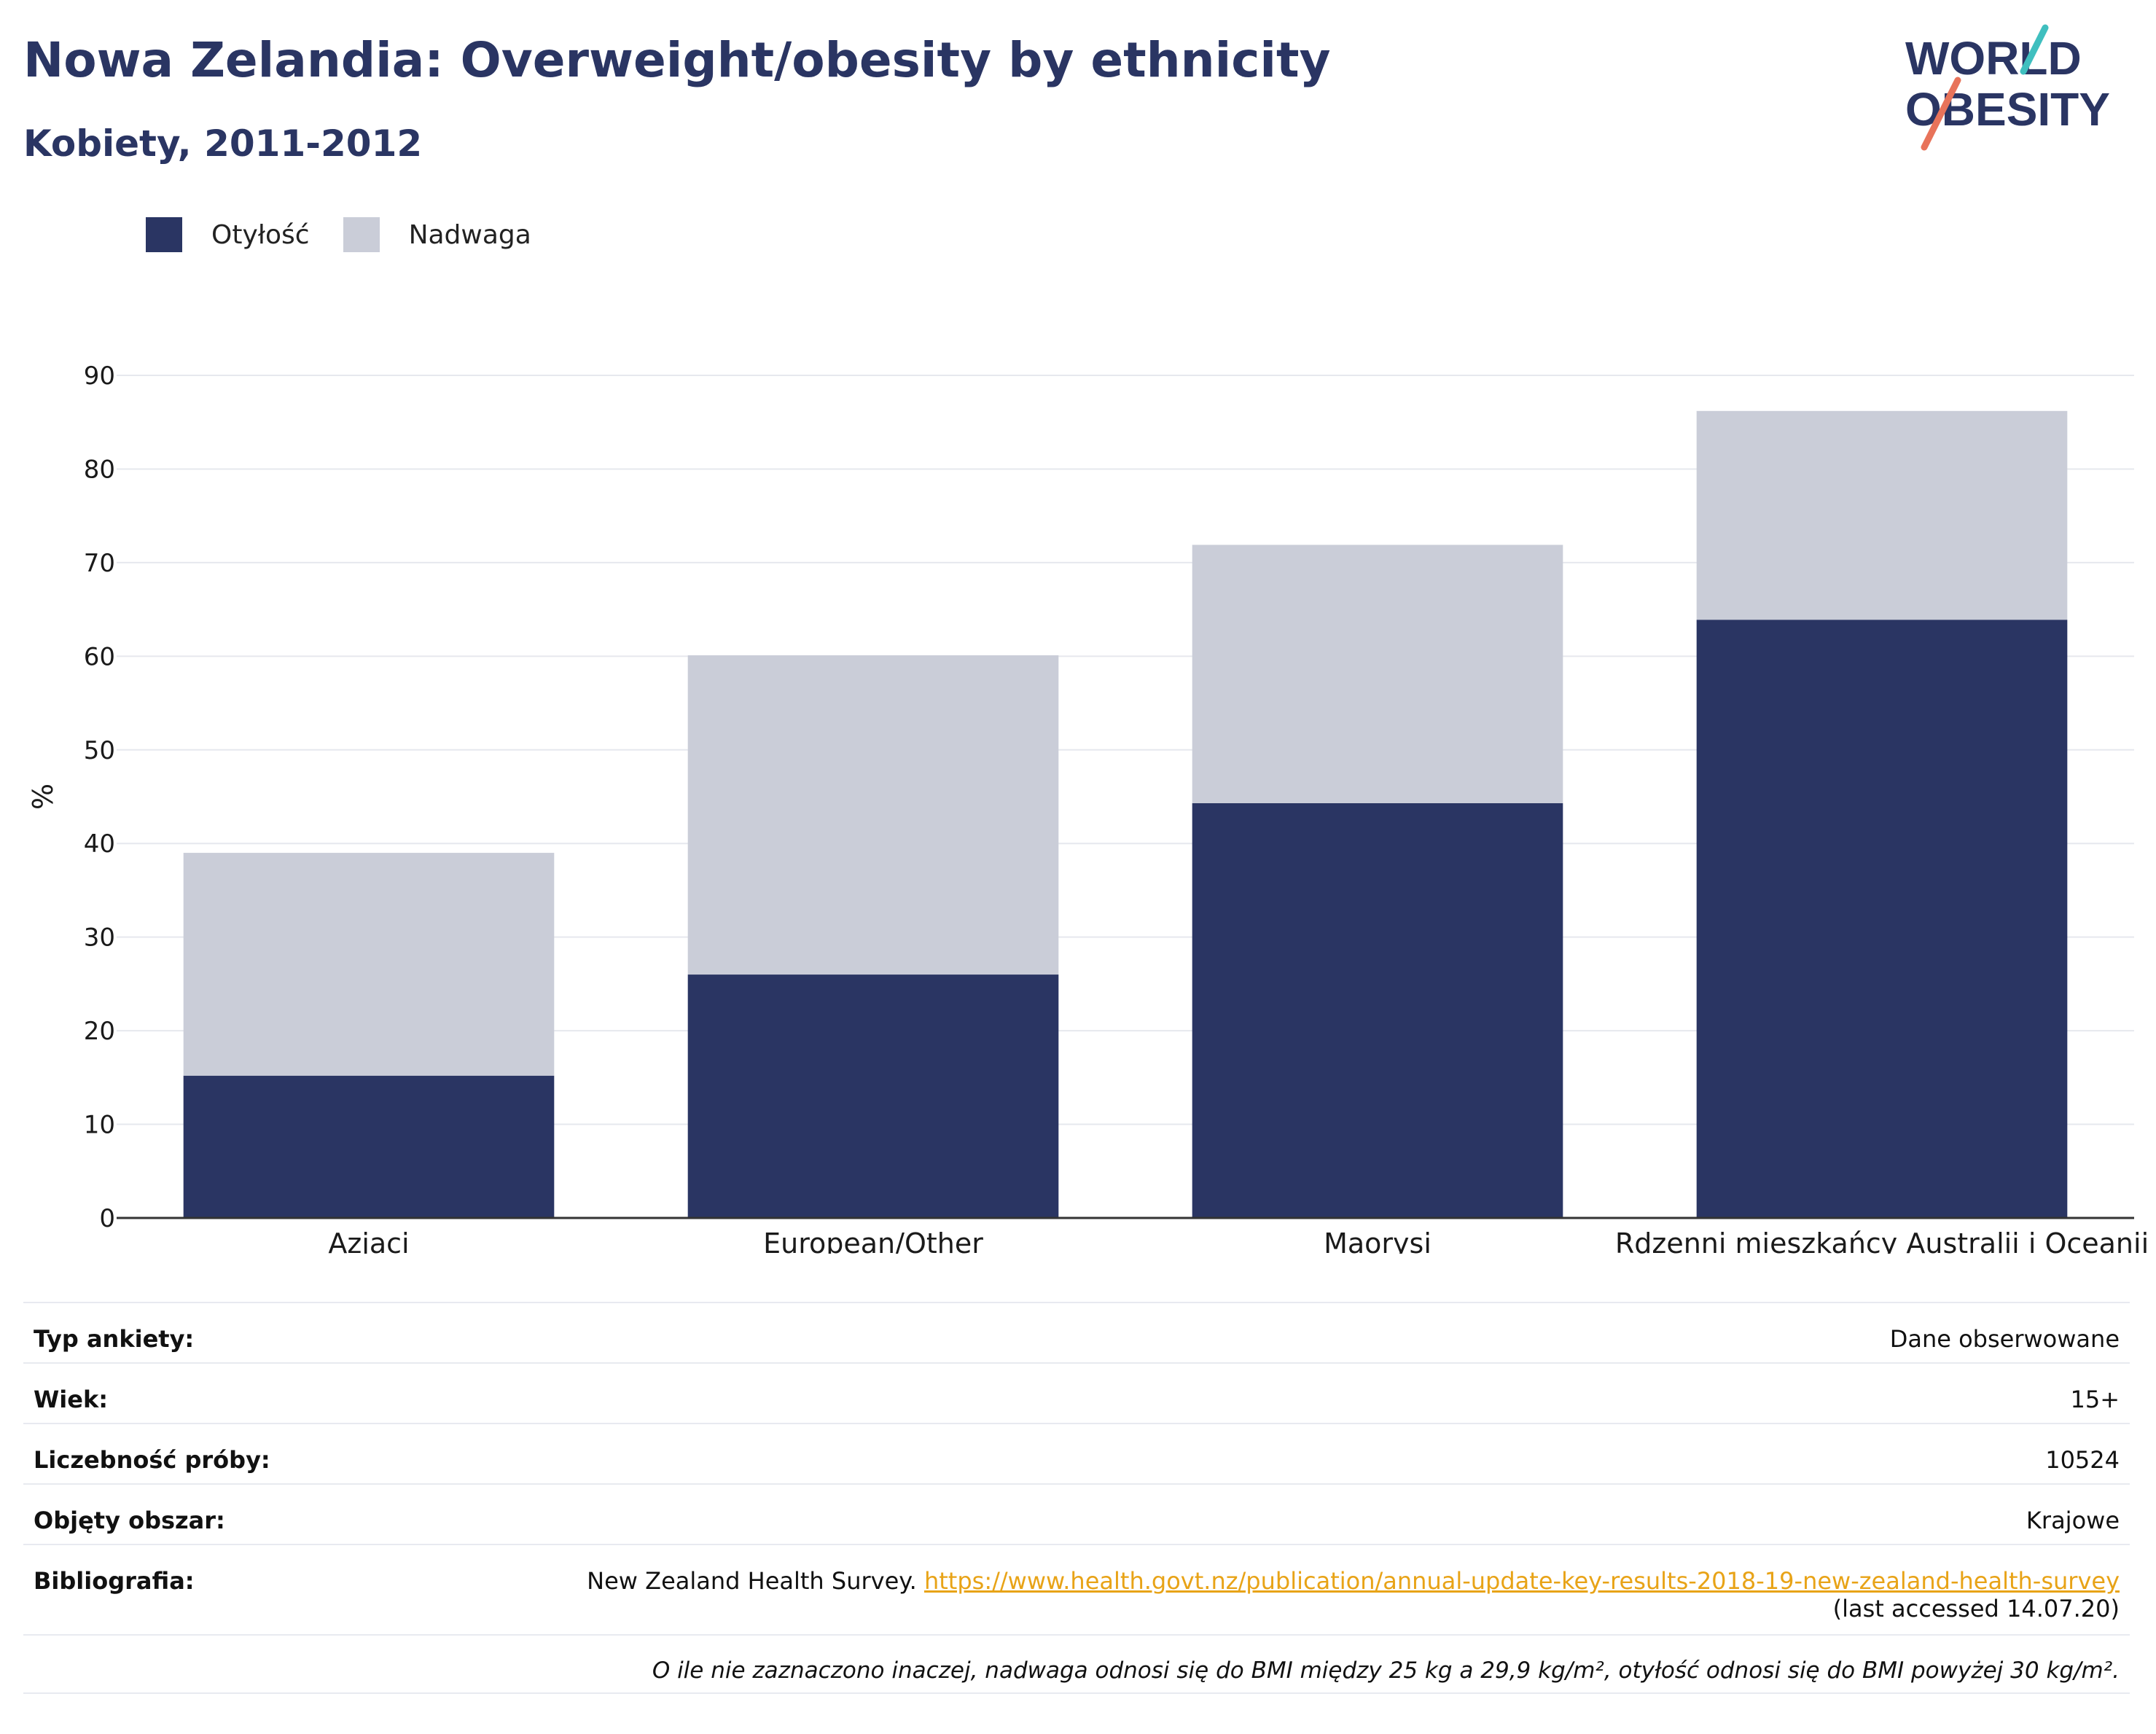  I want to click on bibliography-text: New Zealand Health Survey., so click(752, 1581).